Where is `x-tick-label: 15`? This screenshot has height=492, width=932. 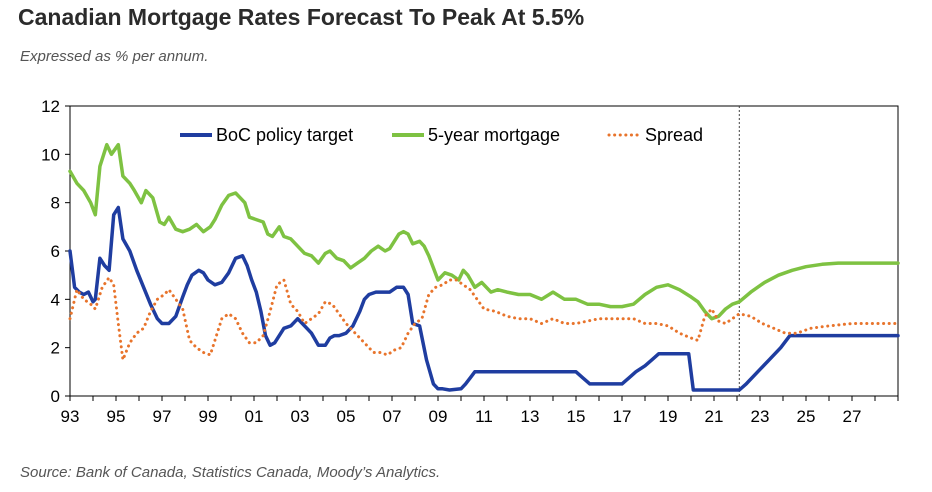 x-tick-label: 15 is located at coordinates (576, 416).